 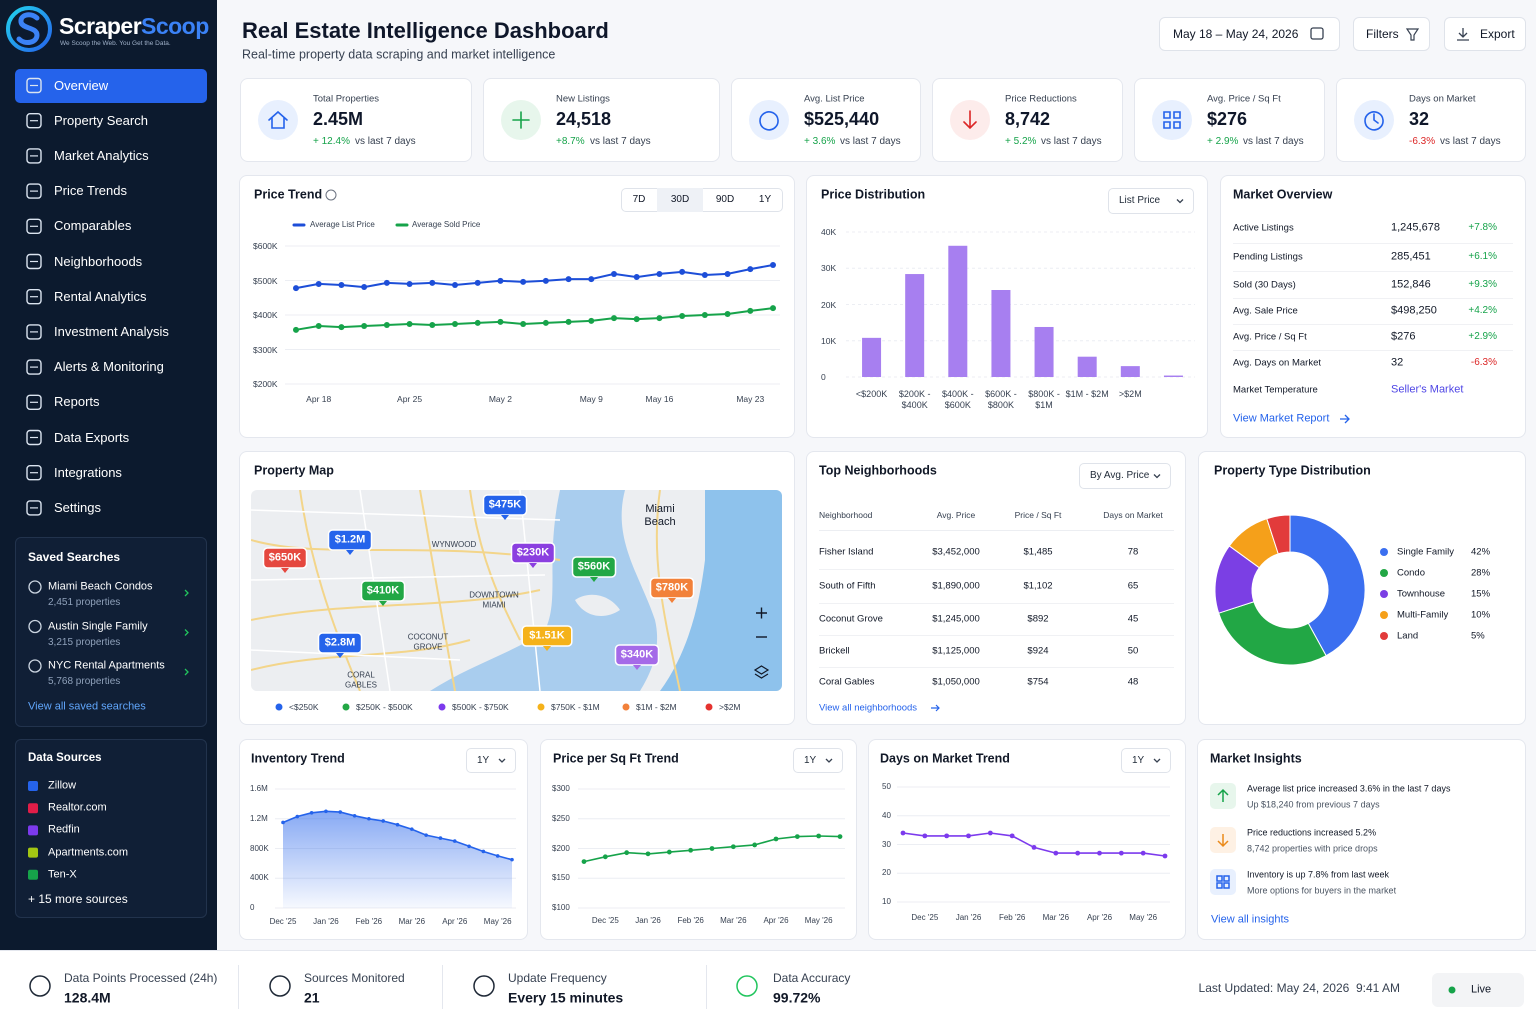 I want to click on insight-title: Price reductions increased 5.2%, so click(x=1312, y=832).